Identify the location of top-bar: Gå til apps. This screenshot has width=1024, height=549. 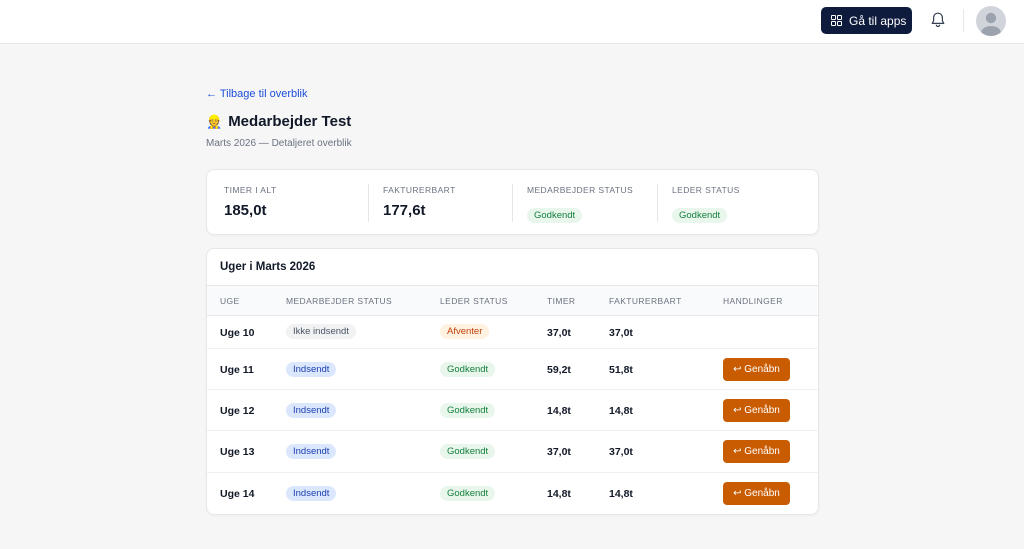
(512, 22).